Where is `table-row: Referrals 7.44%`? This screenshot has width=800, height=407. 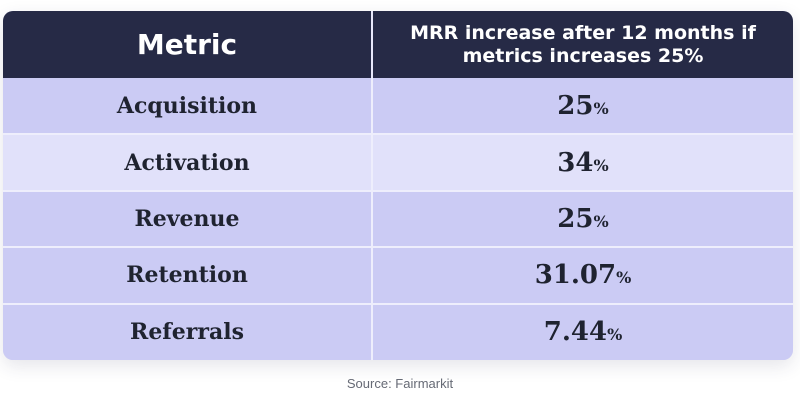
table-row: Referrals 7.44% is located at coordinates (398, 331).